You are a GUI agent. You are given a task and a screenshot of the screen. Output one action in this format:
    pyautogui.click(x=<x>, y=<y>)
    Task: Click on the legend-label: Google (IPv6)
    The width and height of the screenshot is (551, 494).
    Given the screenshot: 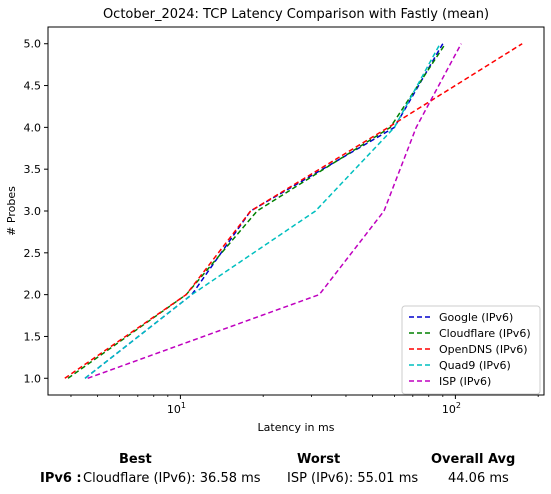 What is the action you would take?
    pyautogui.click(x=476, y=317)
    